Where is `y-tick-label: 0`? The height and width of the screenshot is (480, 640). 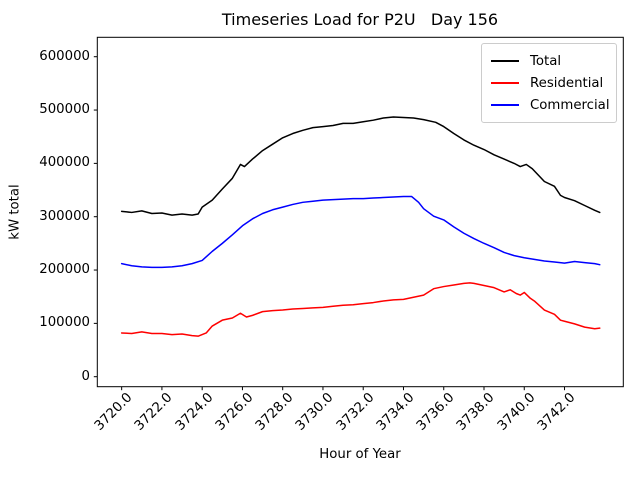 y-tick-label: 0 is located at coordinates (85, 376).